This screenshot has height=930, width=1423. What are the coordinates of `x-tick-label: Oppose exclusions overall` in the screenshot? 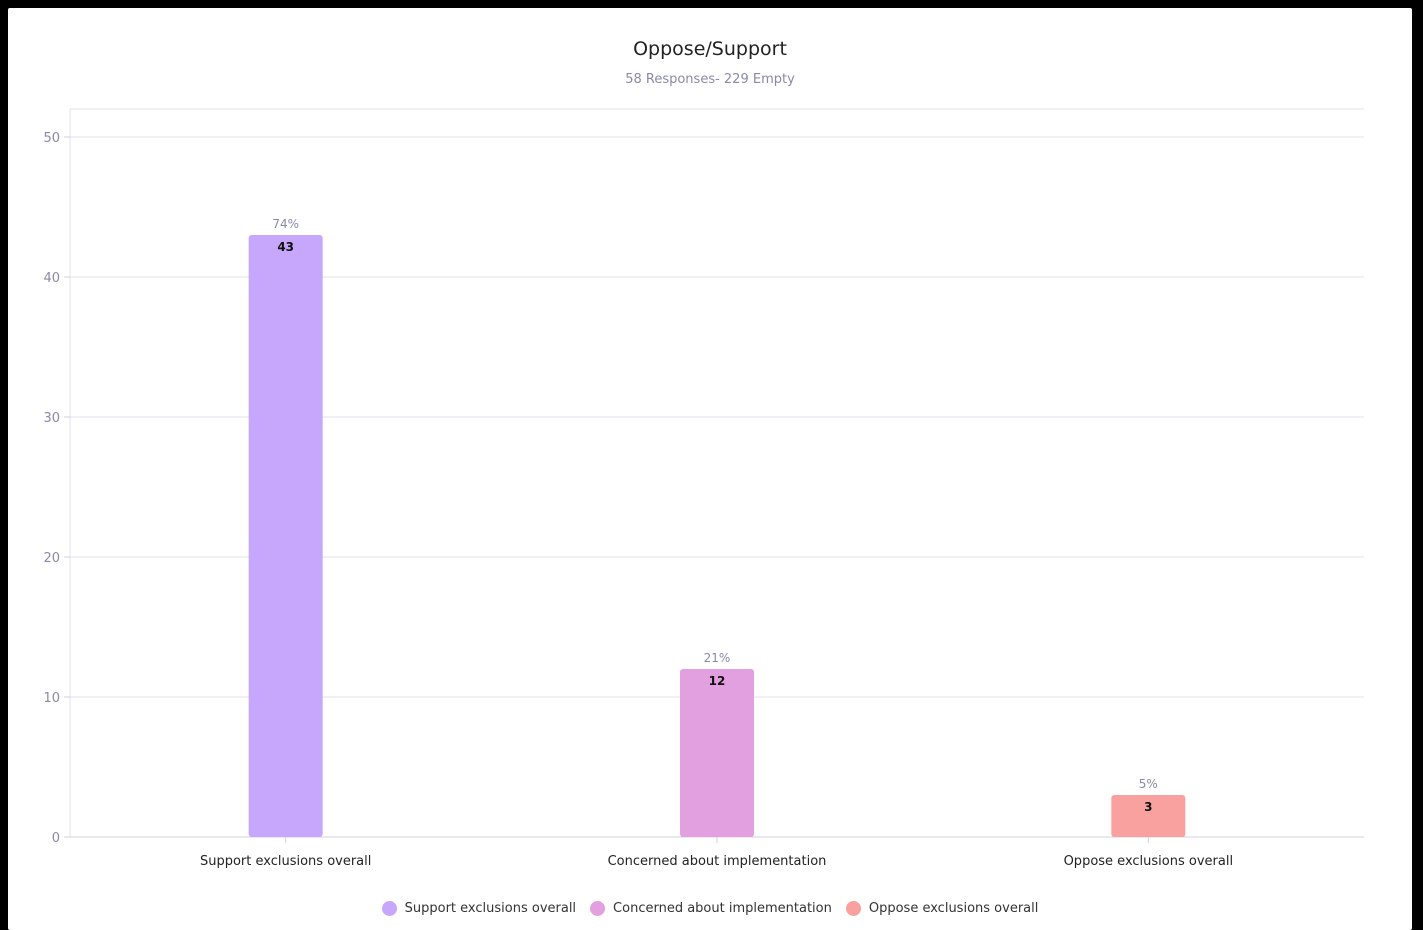 It's located at (1149, 861).